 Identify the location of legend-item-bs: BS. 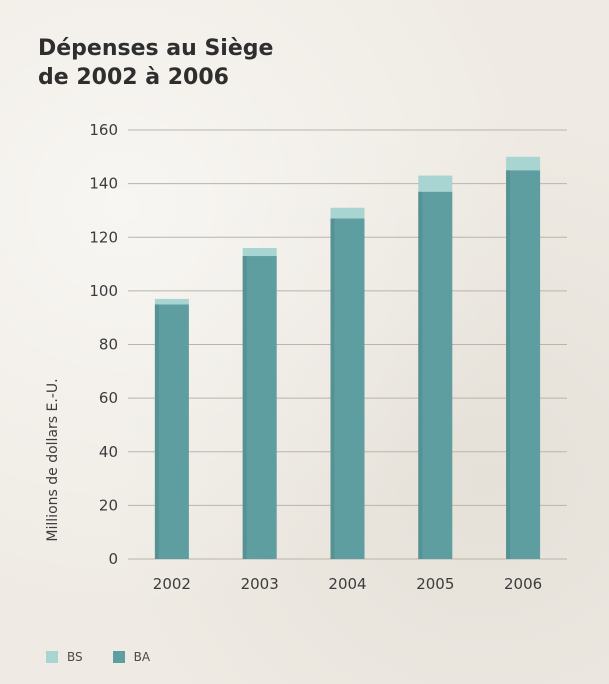
(64, 657).